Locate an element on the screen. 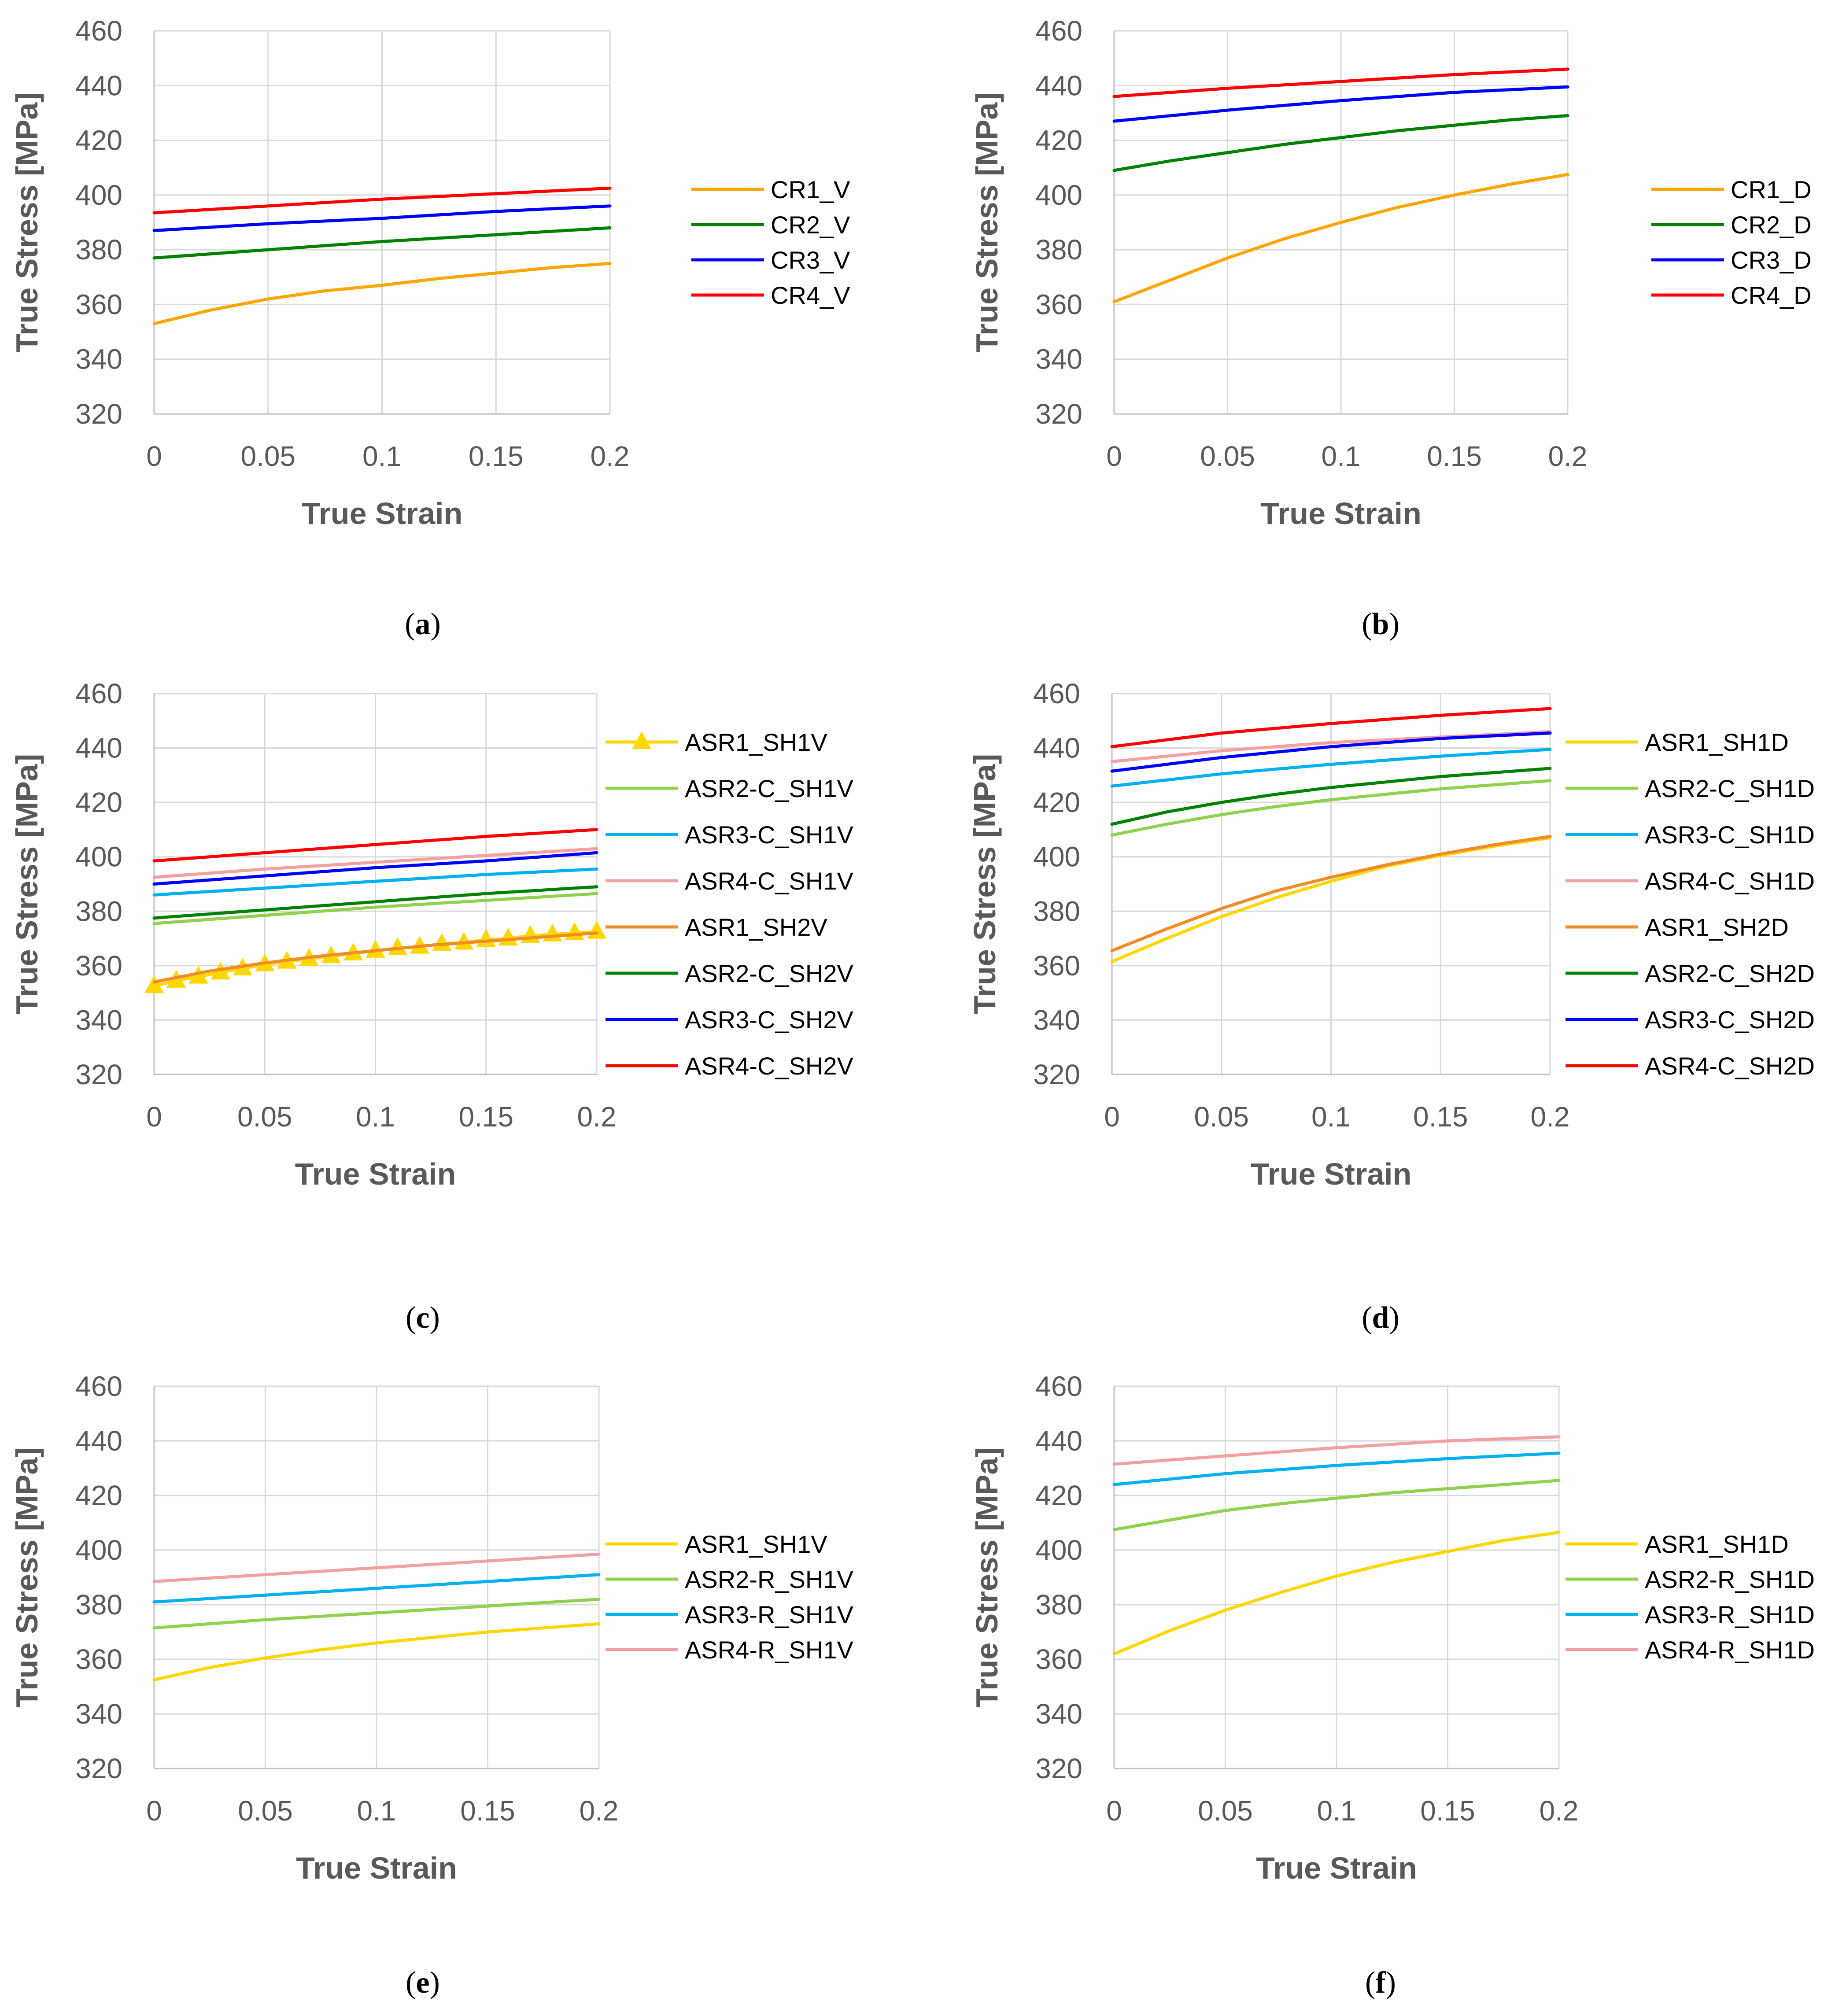 Image resolution: width=1824 pixels, height=2016 pixels. series-line-CR3_V is located at coordinates (382, 219).